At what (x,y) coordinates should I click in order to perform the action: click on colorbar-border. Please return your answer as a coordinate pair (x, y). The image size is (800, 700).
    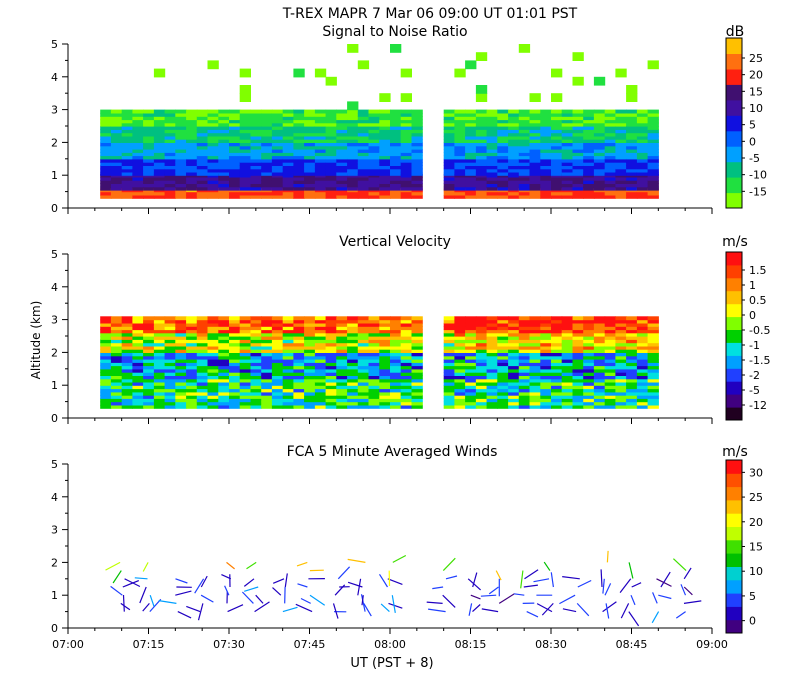
    Looking at the image, I should click on (734, 123).